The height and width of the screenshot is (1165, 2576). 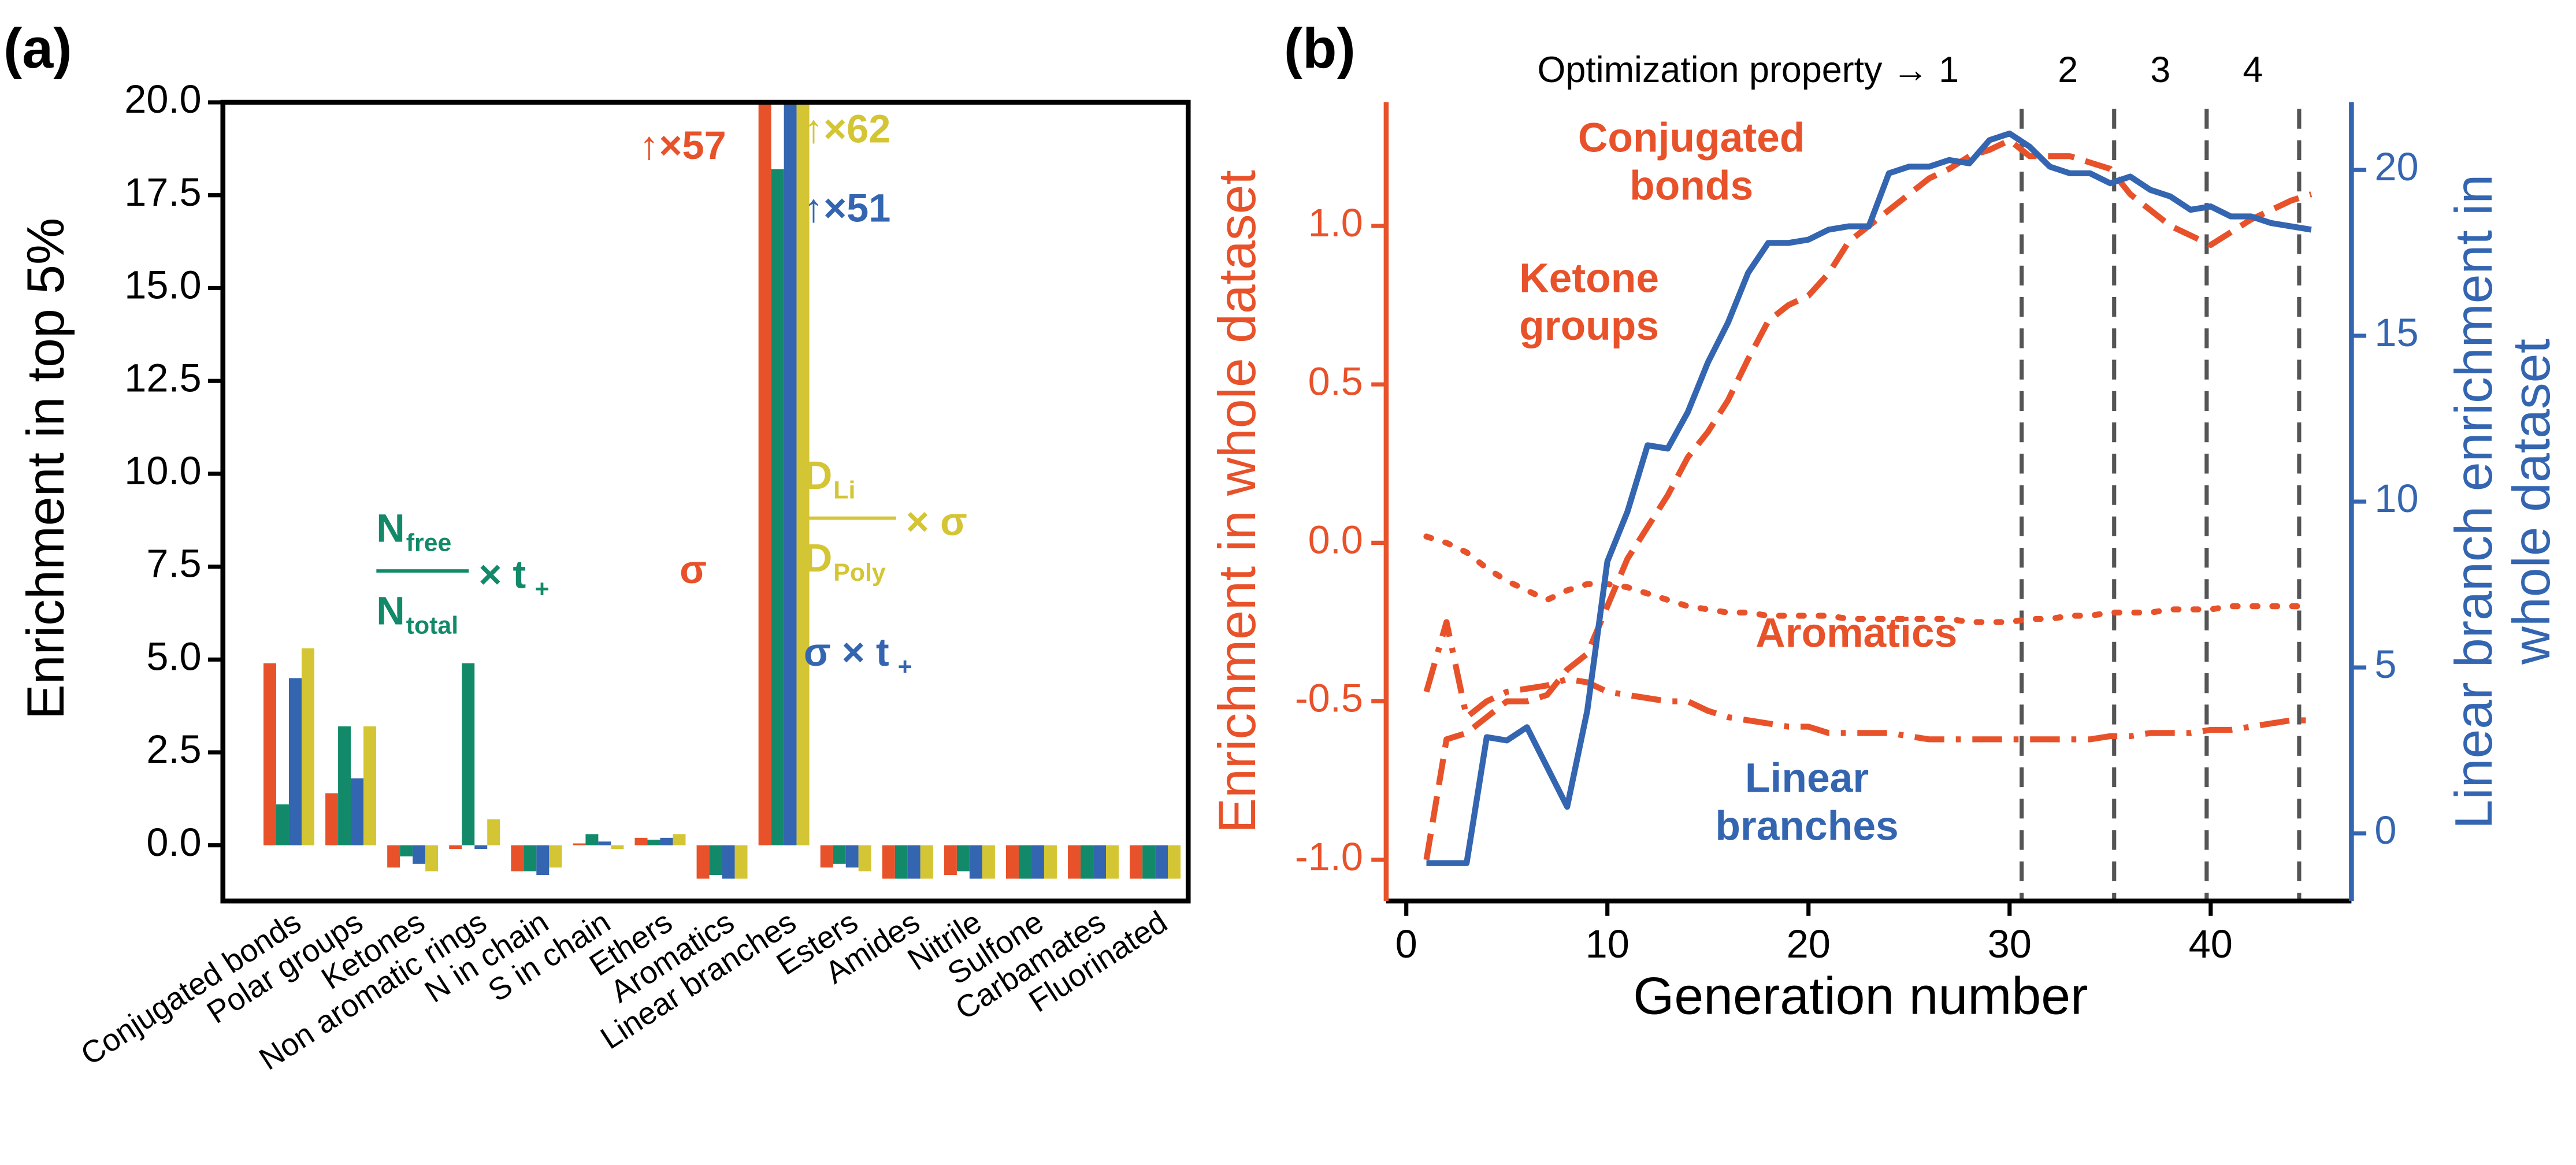 I want to click on series-label: Conjugated bonds, so click(x=1691, y=162).